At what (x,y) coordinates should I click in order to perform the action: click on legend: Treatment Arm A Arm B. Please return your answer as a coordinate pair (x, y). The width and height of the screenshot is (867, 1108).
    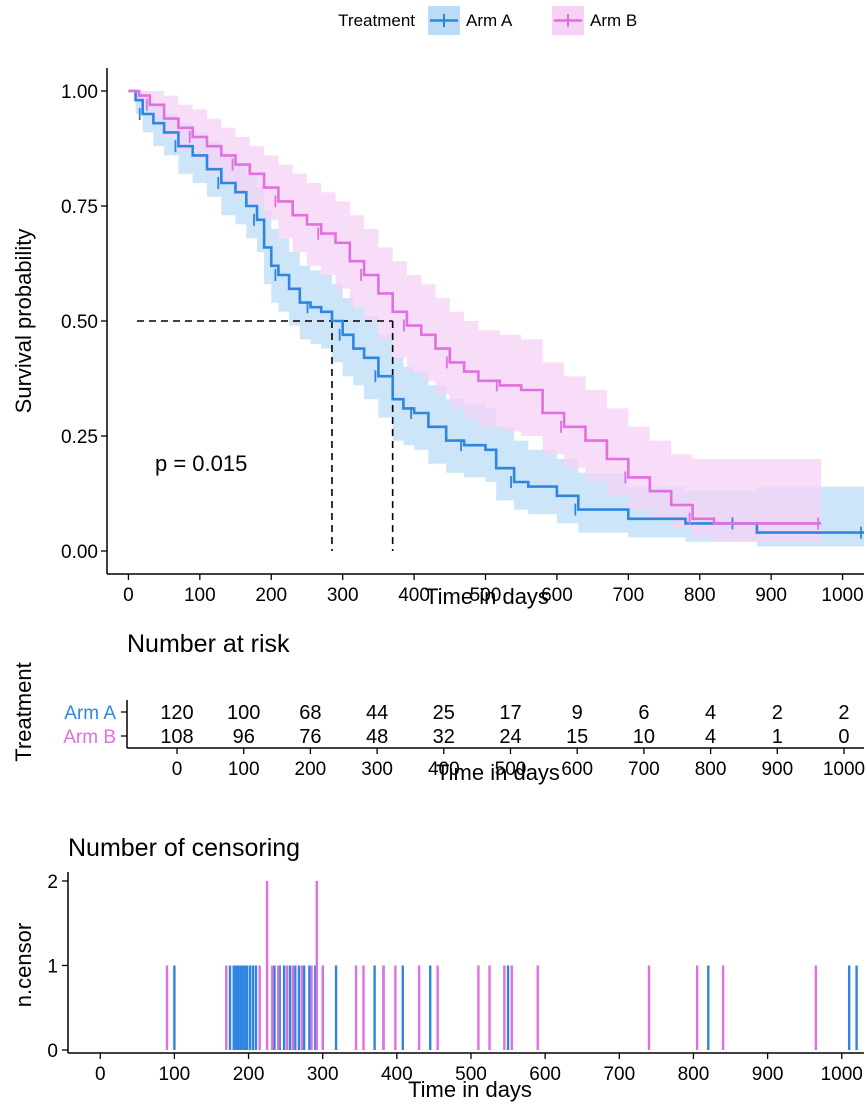
    Looking at the image, I should click on (487, 20).